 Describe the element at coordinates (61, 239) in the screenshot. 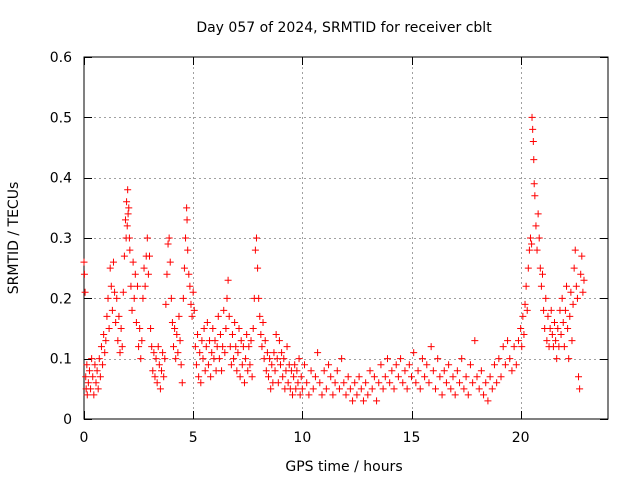

I see `y-tick-label: 0.3` at that location.